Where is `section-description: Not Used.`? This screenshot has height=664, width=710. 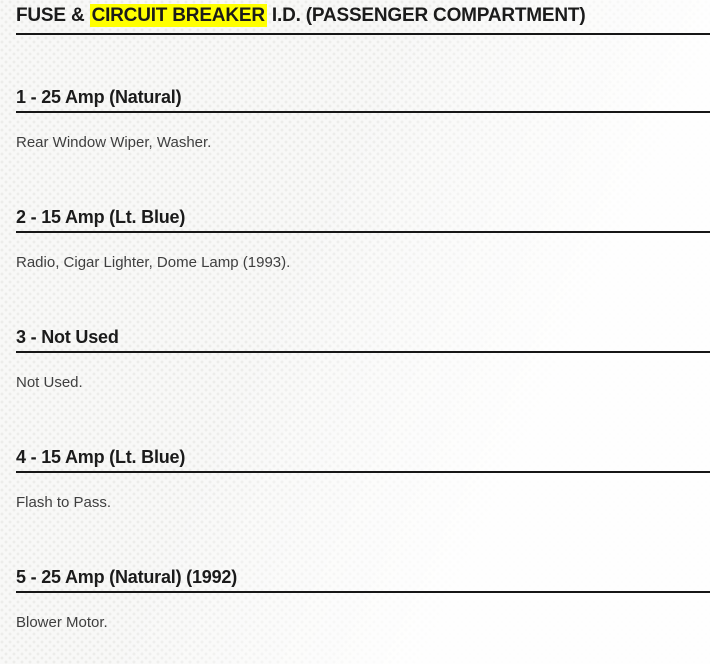
section-description: Not Used. is located at coordinates (49, 382).